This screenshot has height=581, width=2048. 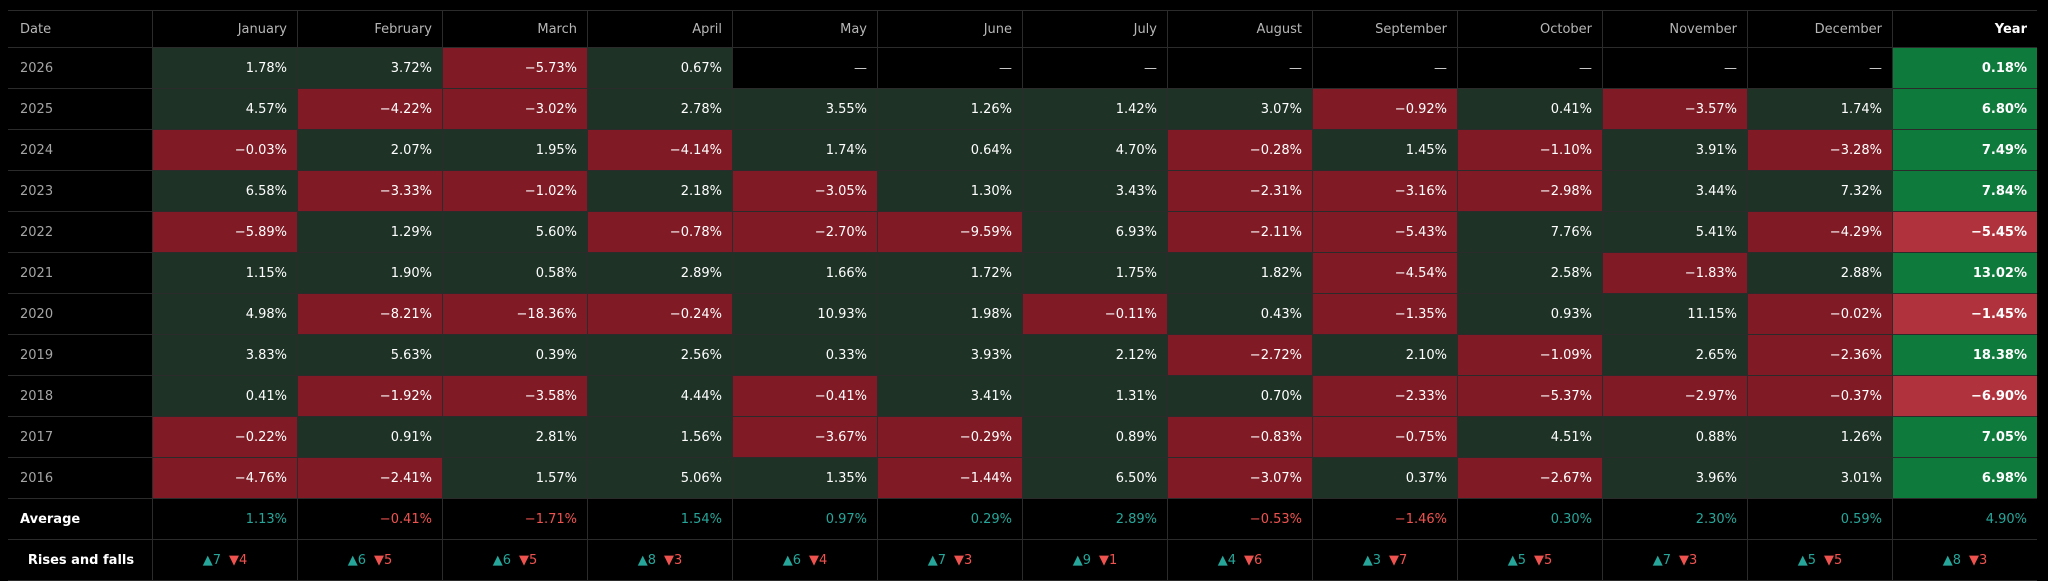 I want to click on month-return-cell: 0.39%, so click(x=514, y=355).